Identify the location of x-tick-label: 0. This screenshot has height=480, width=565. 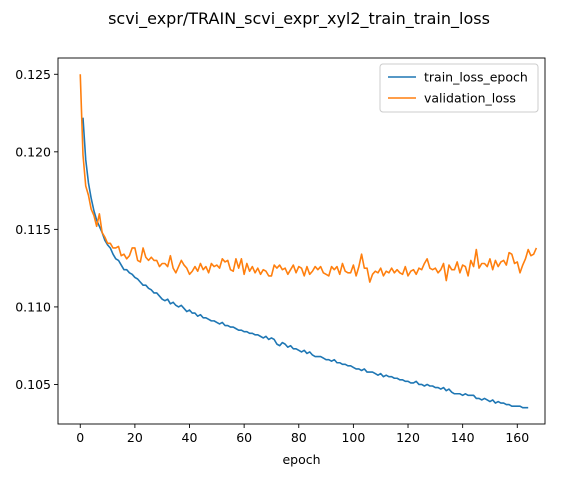
(80, 437).